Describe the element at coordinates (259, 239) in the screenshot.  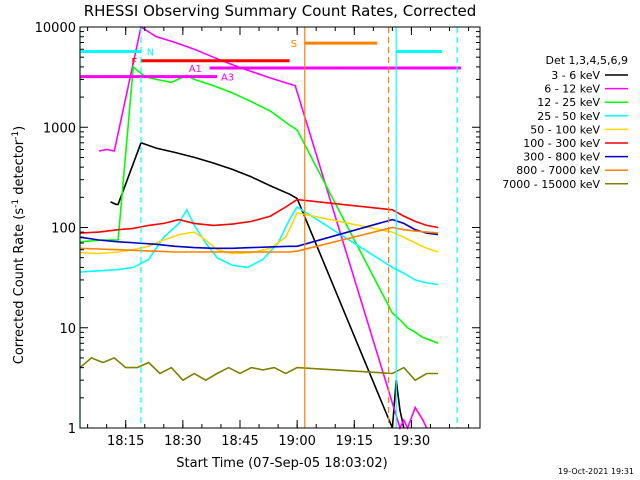
I see `series-line-800-7000-kev` at that location.